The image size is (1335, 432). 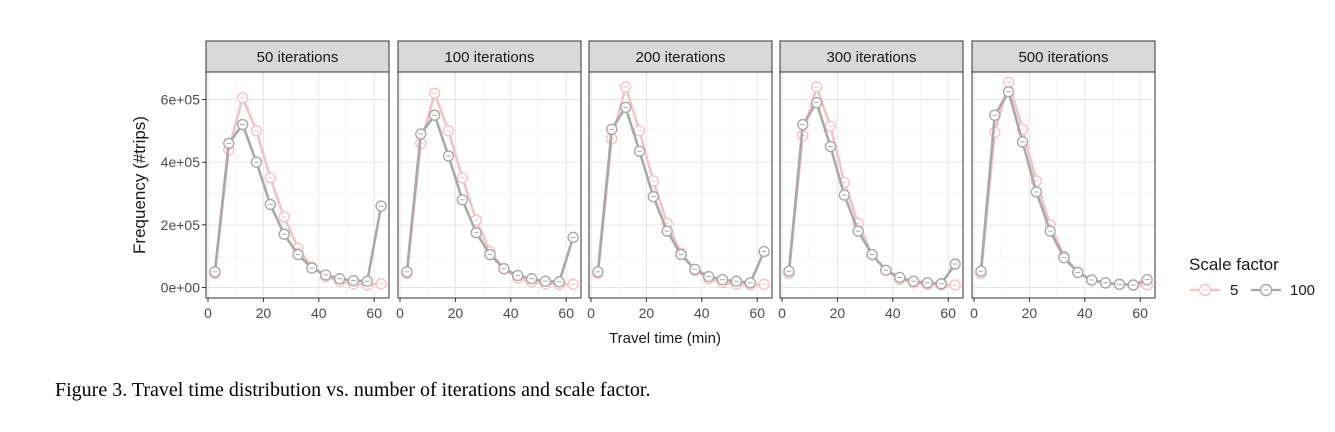 I want to click on legend-label: 5, so click(x=1234, y=290).